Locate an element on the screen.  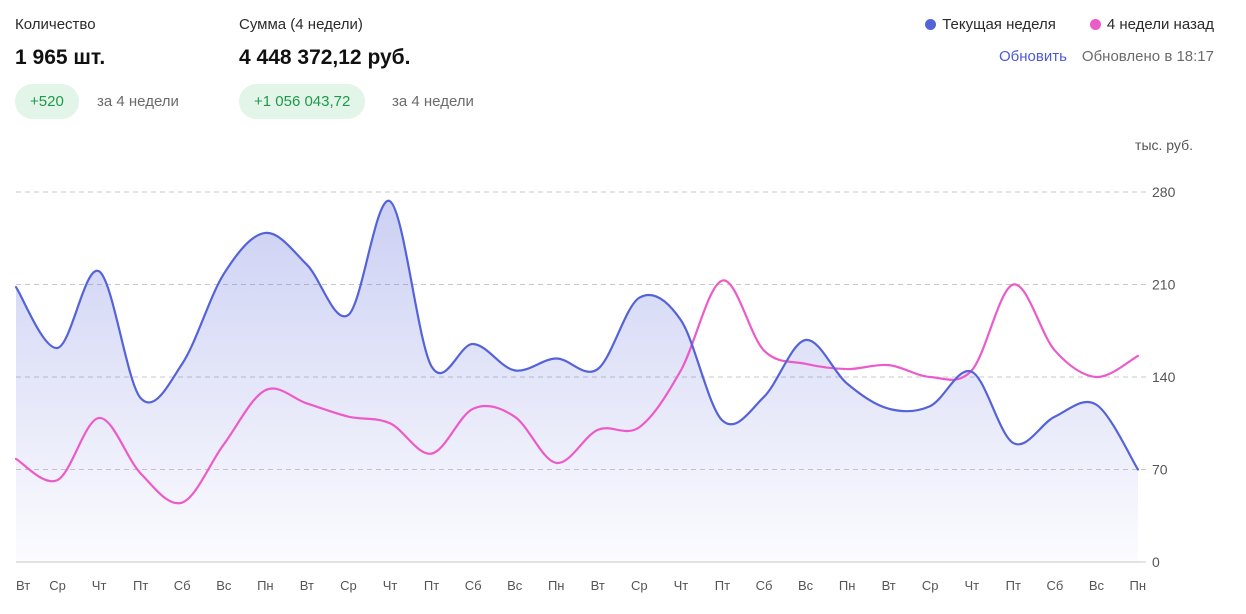
quantity-delta-badge: +520 is located at coordinates (47, 101).